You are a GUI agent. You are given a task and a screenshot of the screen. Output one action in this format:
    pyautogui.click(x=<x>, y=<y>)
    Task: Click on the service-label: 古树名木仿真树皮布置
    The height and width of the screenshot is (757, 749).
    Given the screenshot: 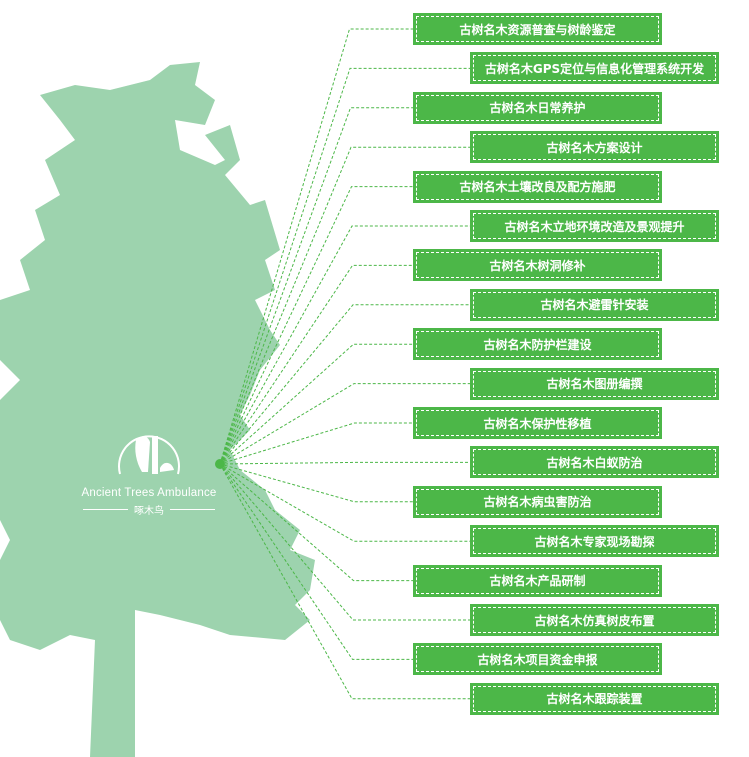 What is the action you would take?
    pyautogui.click(x=594, y=620)
    